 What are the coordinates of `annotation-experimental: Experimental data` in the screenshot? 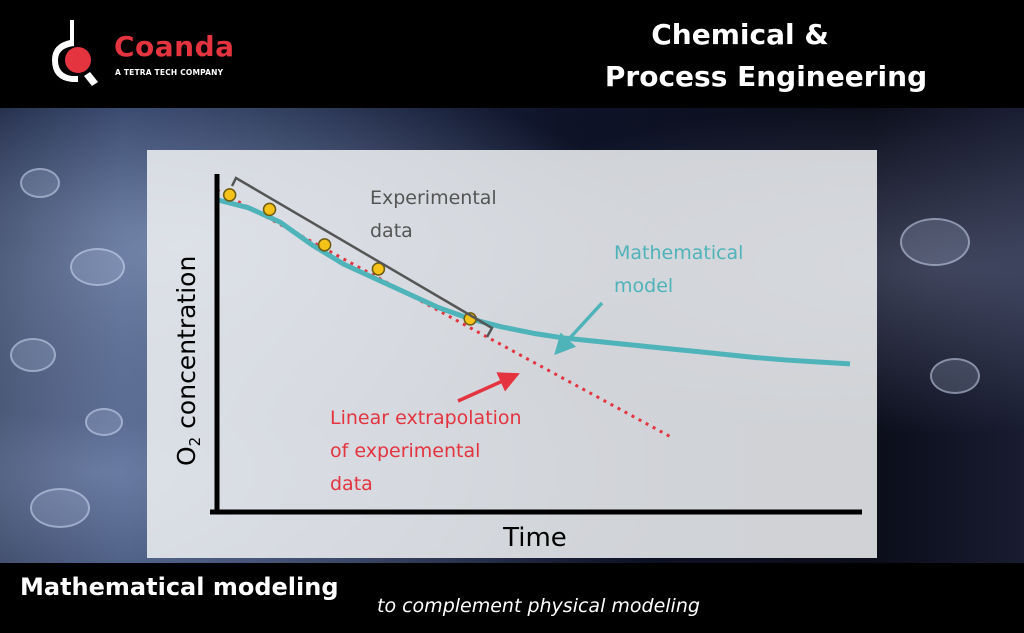 It's located at (436, 214).